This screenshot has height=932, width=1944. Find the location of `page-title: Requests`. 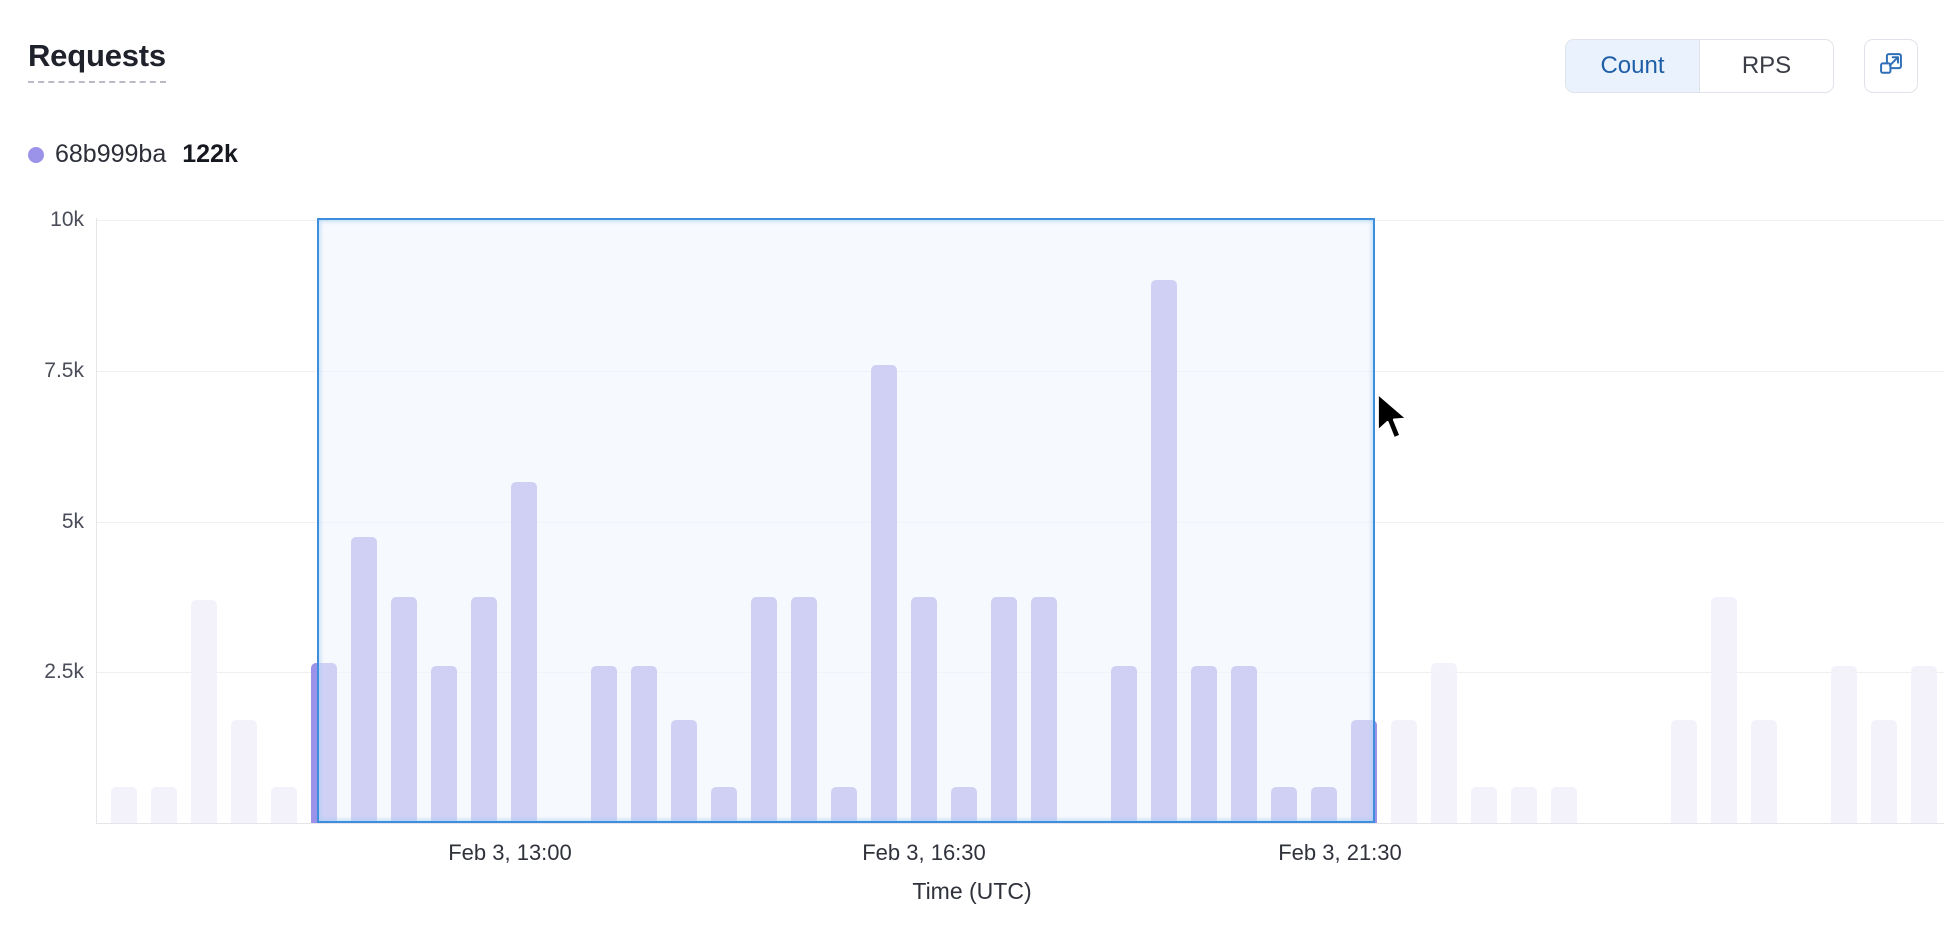

page-title: Requests is located at coordinates (97, 60).